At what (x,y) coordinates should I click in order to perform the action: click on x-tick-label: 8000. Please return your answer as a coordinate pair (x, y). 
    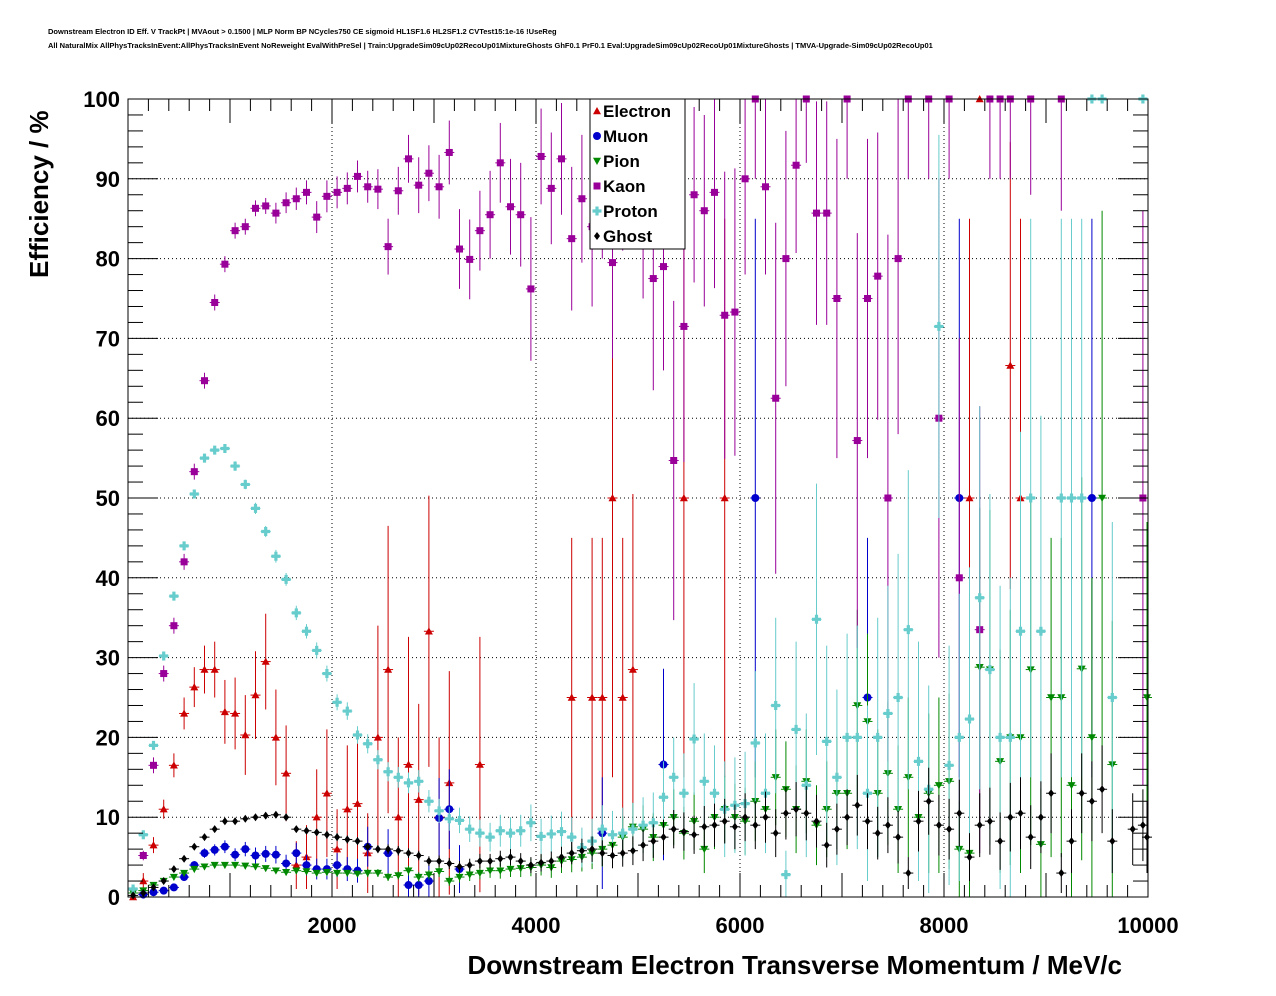
    Looking at the image, I should click on (944, 925).